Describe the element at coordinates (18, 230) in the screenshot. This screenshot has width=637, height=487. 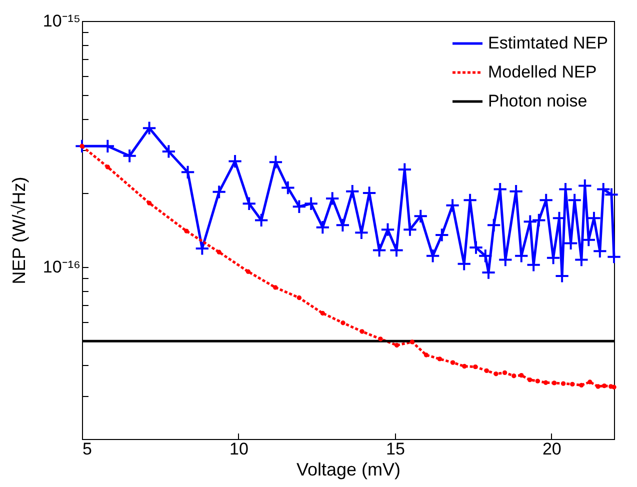
I see `y-axis-title: NEP (W/√Hz)` at that location.